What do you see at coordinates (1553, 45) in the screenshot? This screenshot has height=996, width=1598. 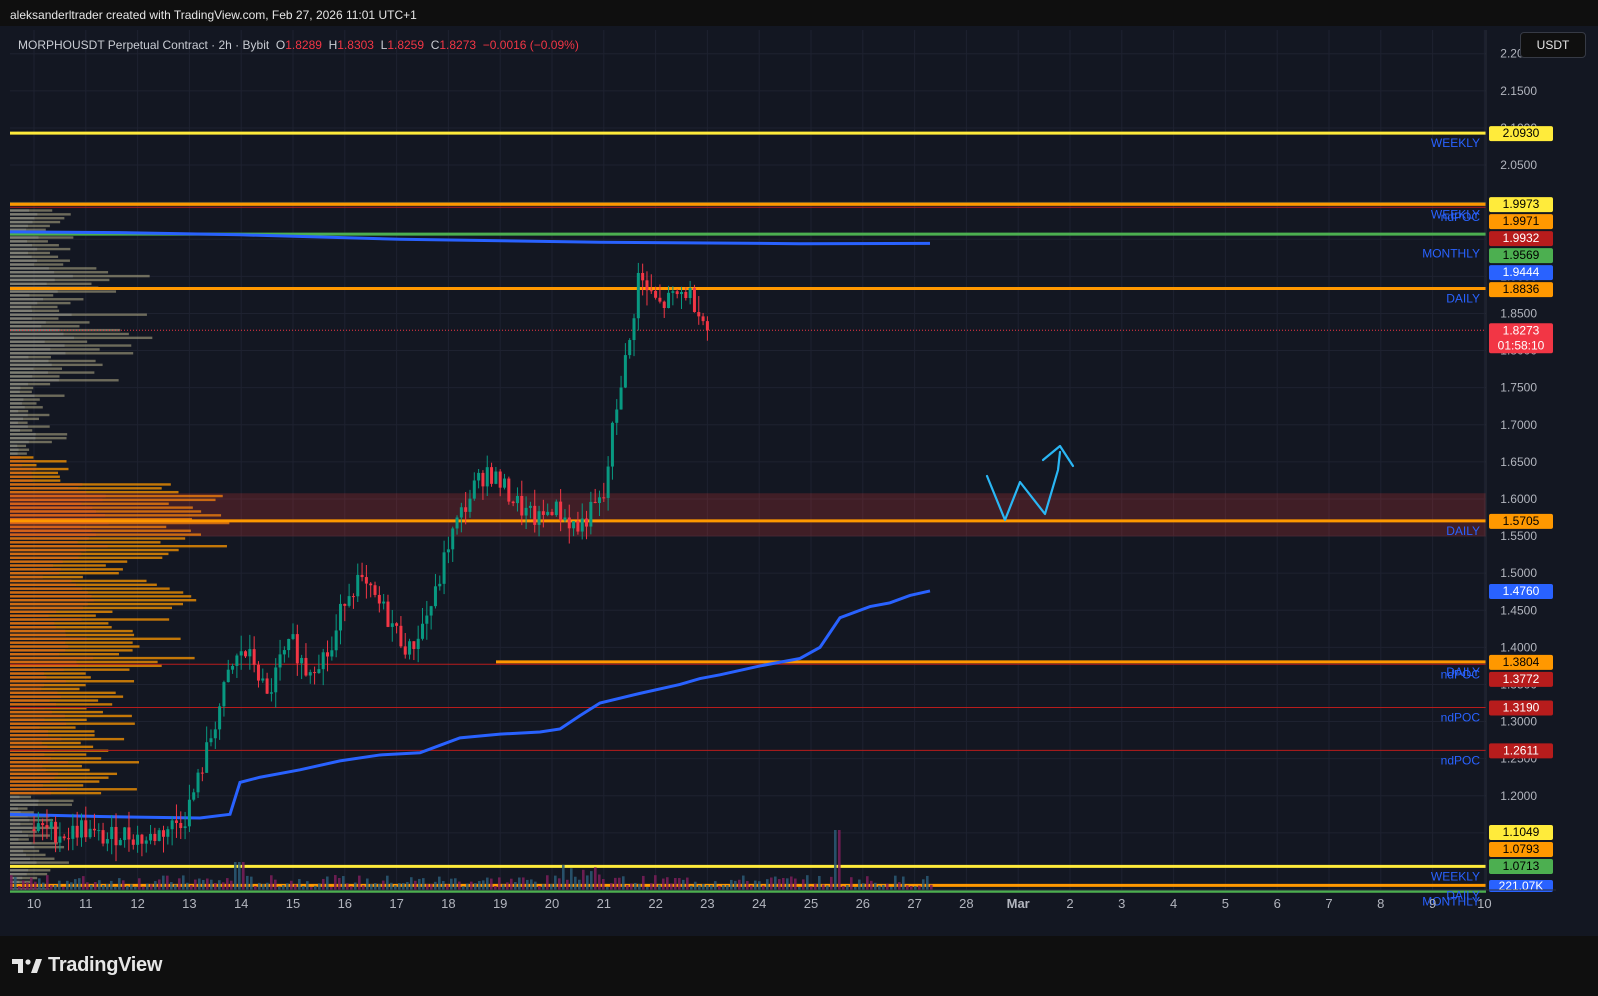 I see `currency-button: USDT` at bounding box center [1553, 45].